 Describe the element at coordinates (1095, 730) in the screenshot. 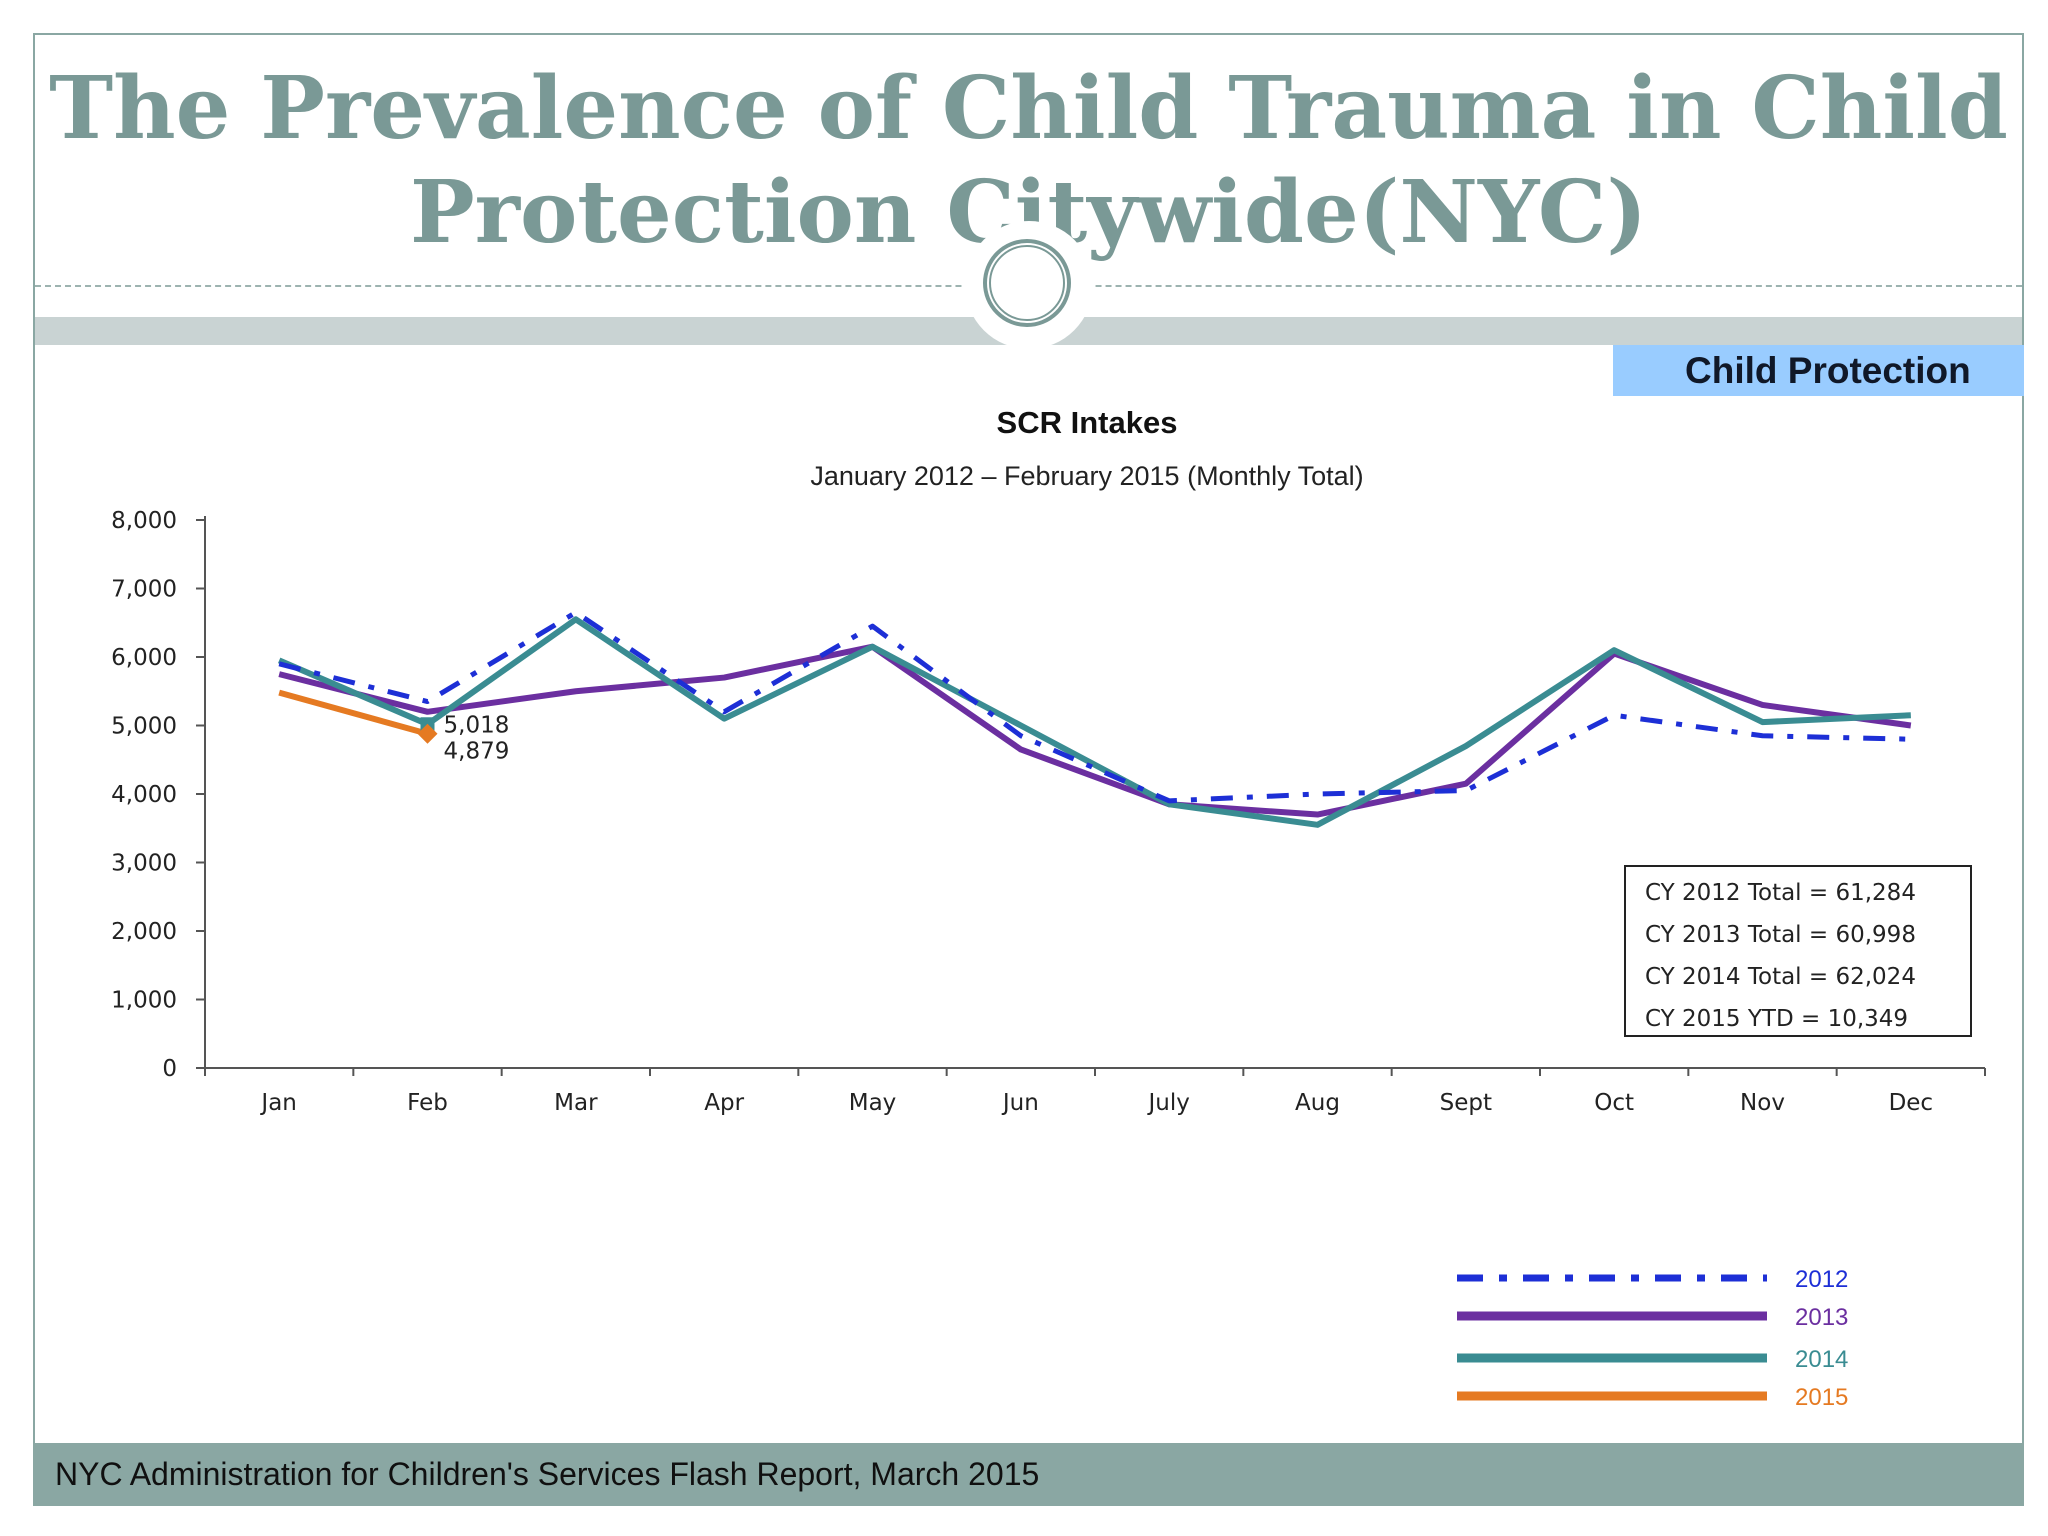

I see `series-line-2013` at that location.